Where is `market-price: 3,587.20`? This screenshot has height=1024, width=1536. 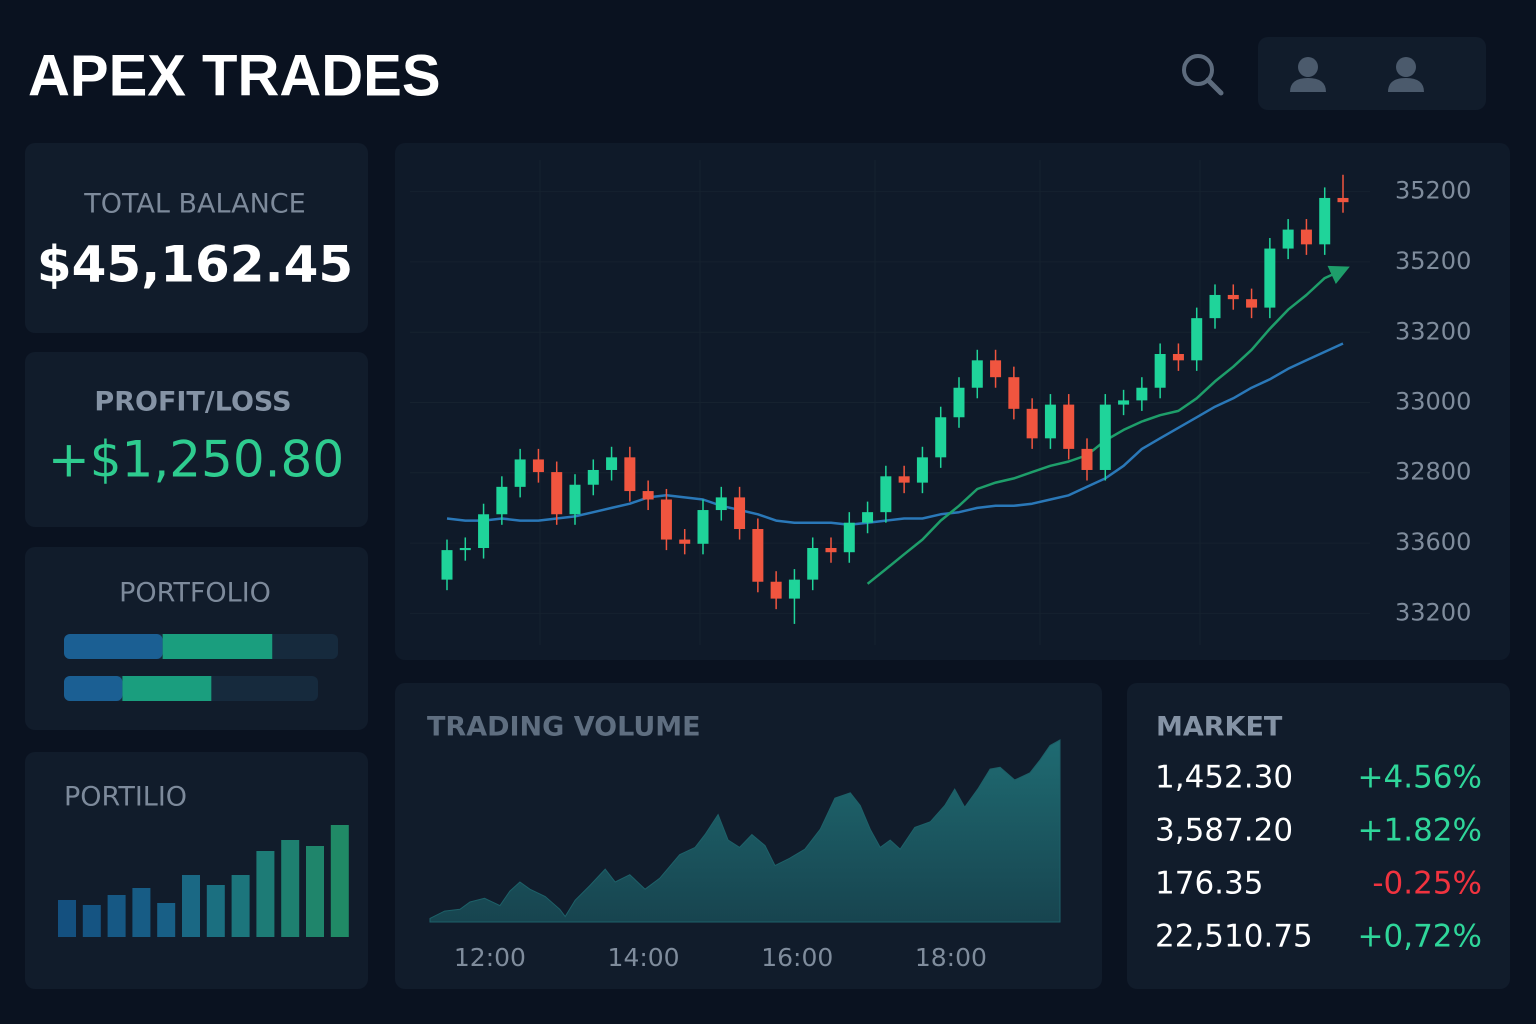 market-price: 3,587.20 is located at coordinates (1224, 831).